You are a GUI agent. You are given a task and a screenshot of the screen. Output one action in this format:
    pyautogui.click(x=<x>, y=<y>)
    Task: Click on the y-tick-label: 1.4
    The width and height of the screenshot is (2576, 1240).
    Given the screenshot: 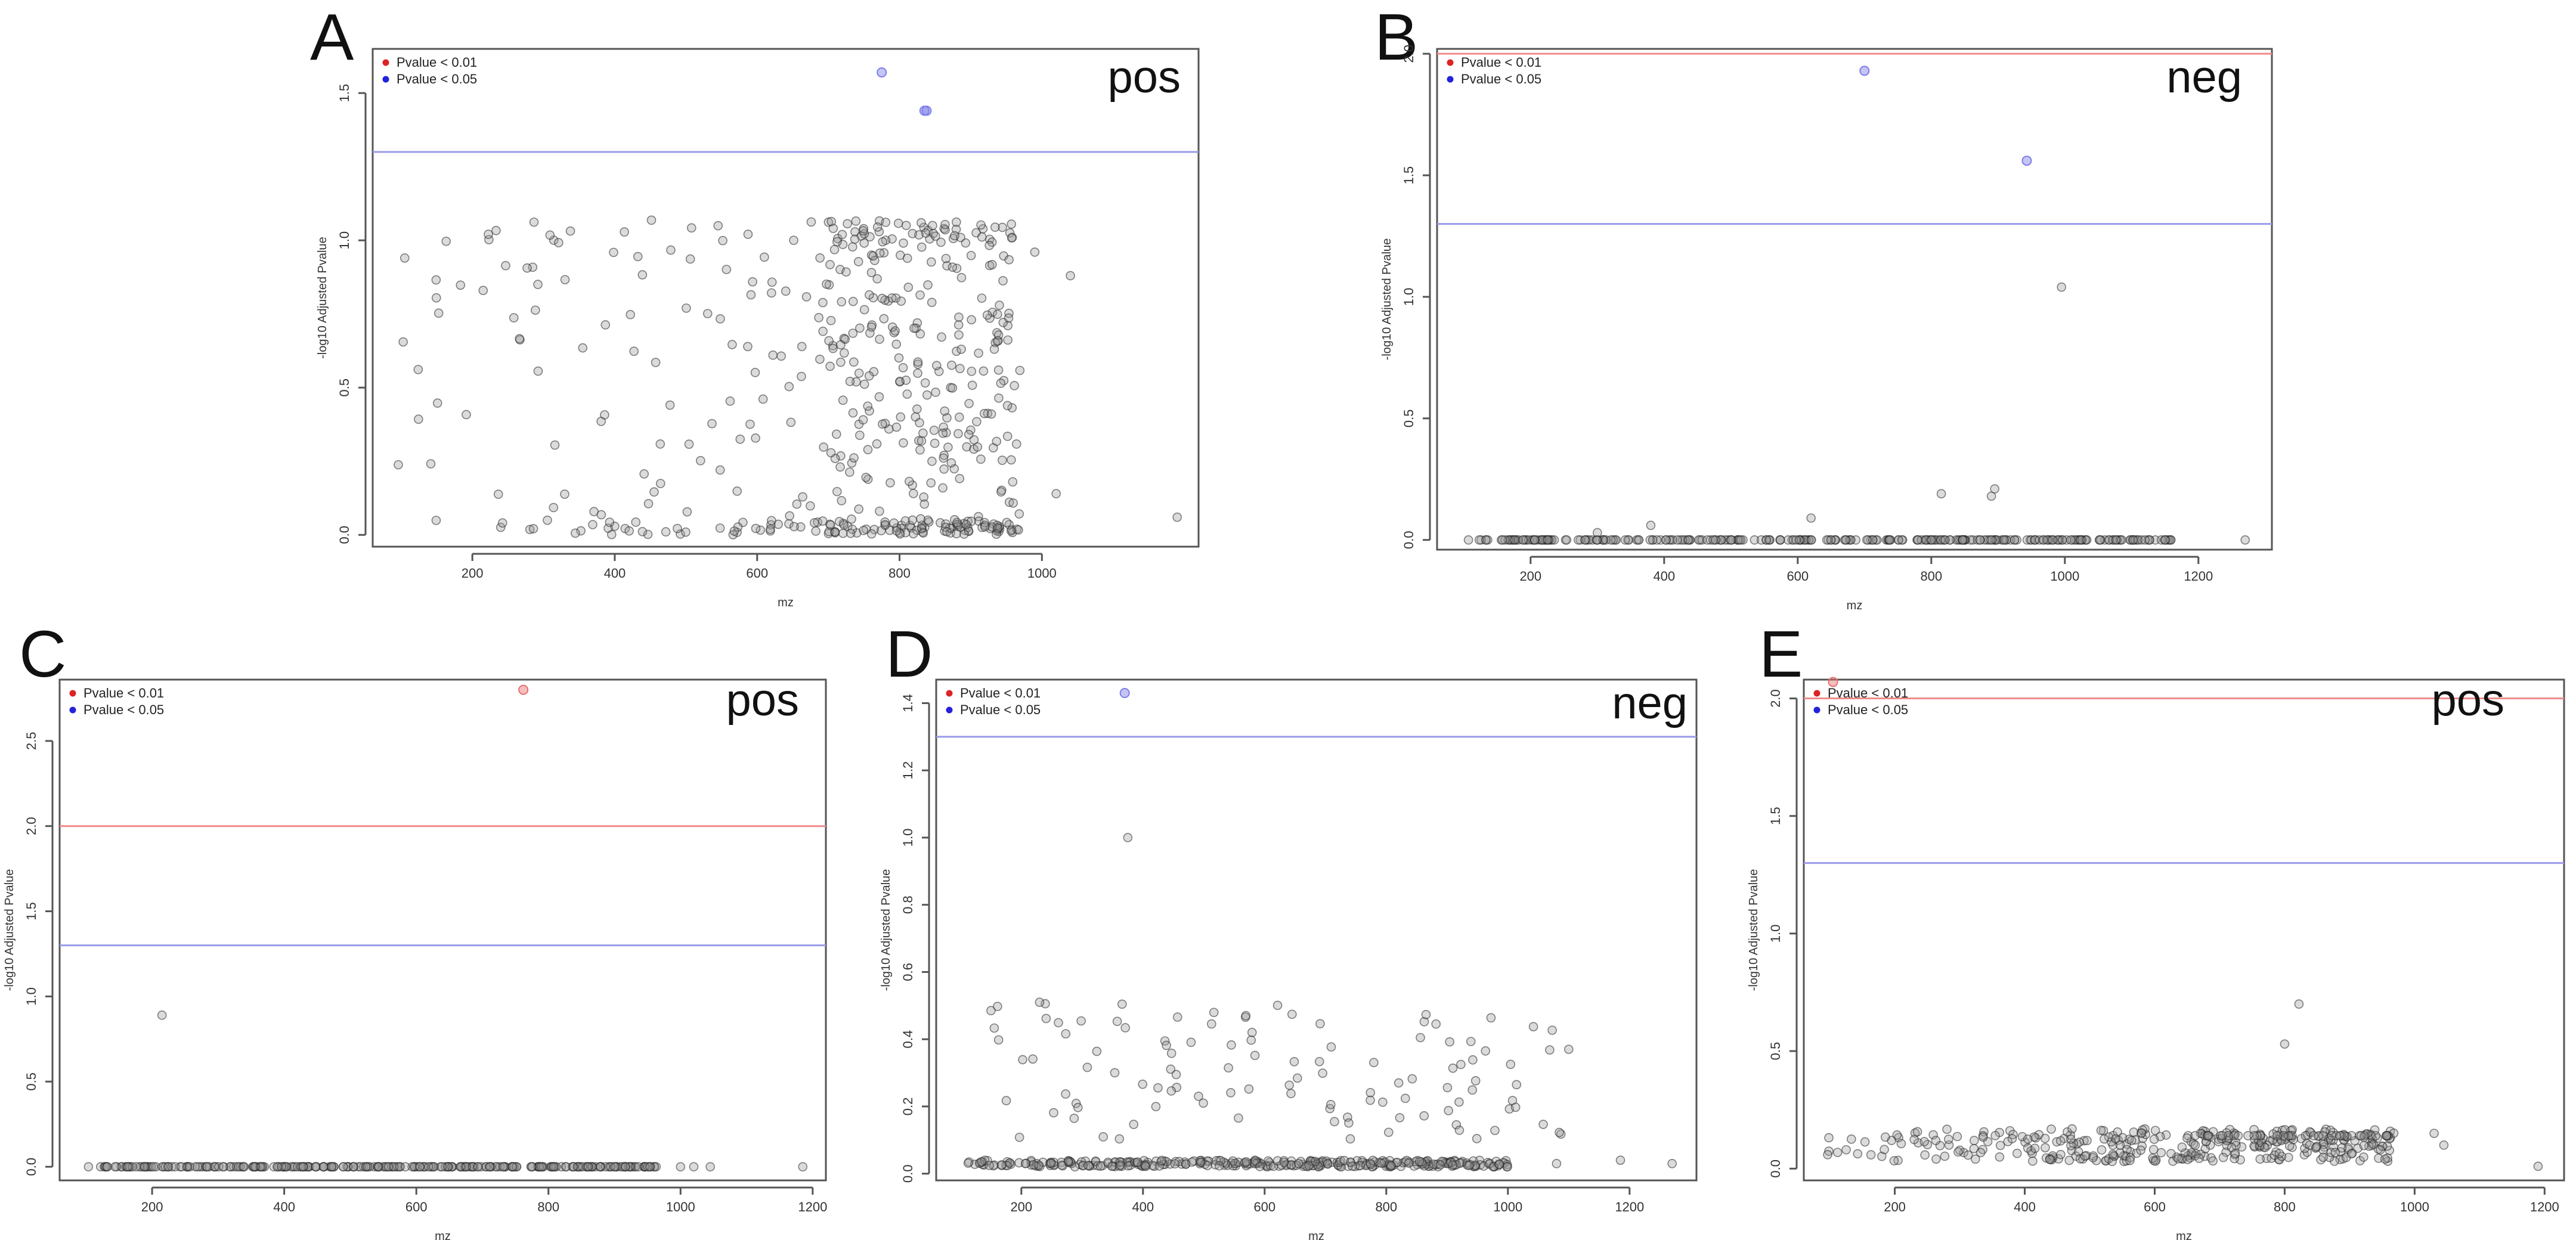 What is the action you would take?
    pyautogui.click(x=907, y=703)
    